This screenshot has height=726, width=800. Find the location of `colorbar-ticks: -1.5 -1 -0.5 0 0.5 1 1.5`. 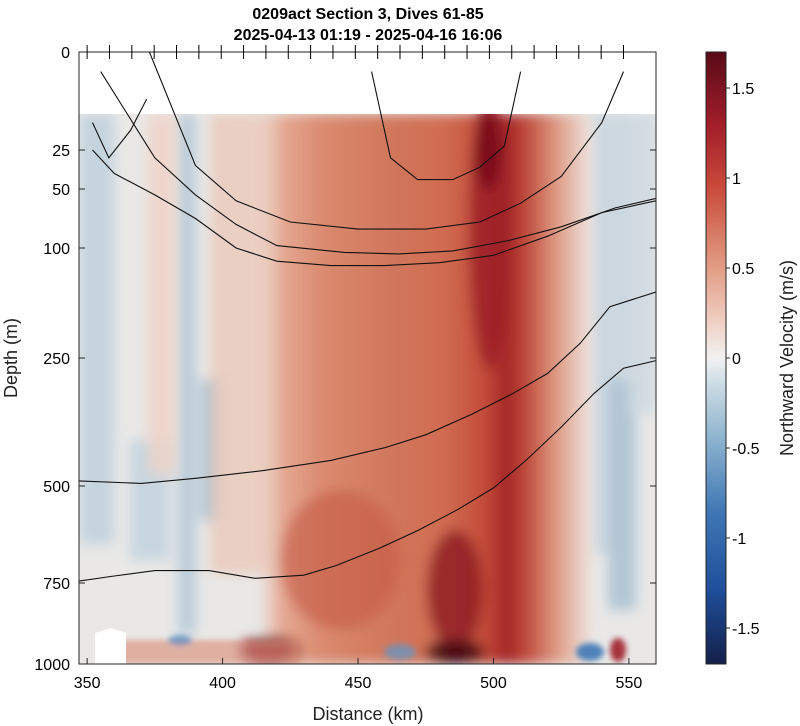

colorbar-ticks: -1.5 -1 -0.5 0 0.5 1 1.5 is located at coordinates (743, 359).